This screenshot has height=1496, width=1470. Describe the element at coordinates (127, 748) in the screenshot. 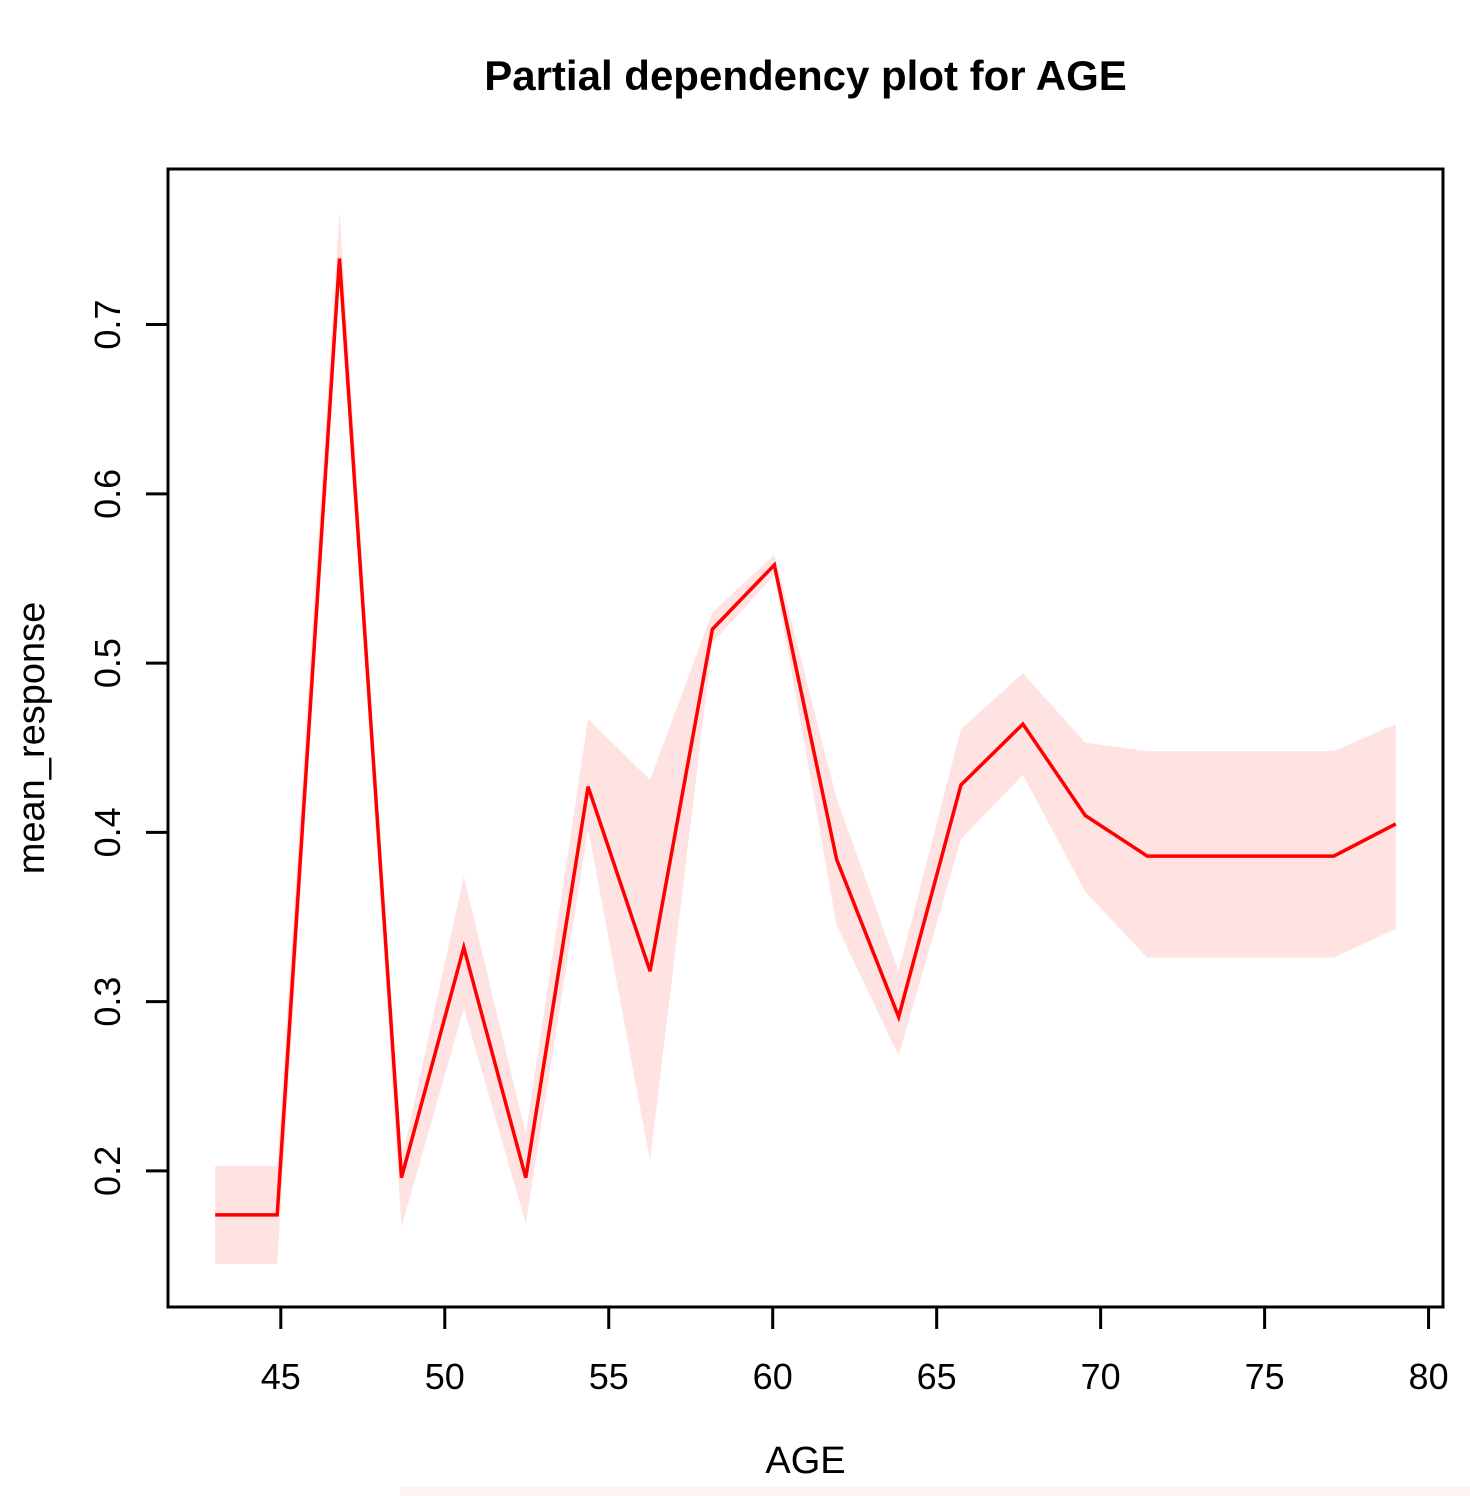

I see `y-axis-ticks: 0.2 0.3 0.4 0.5 0.6 0.7` at that location.